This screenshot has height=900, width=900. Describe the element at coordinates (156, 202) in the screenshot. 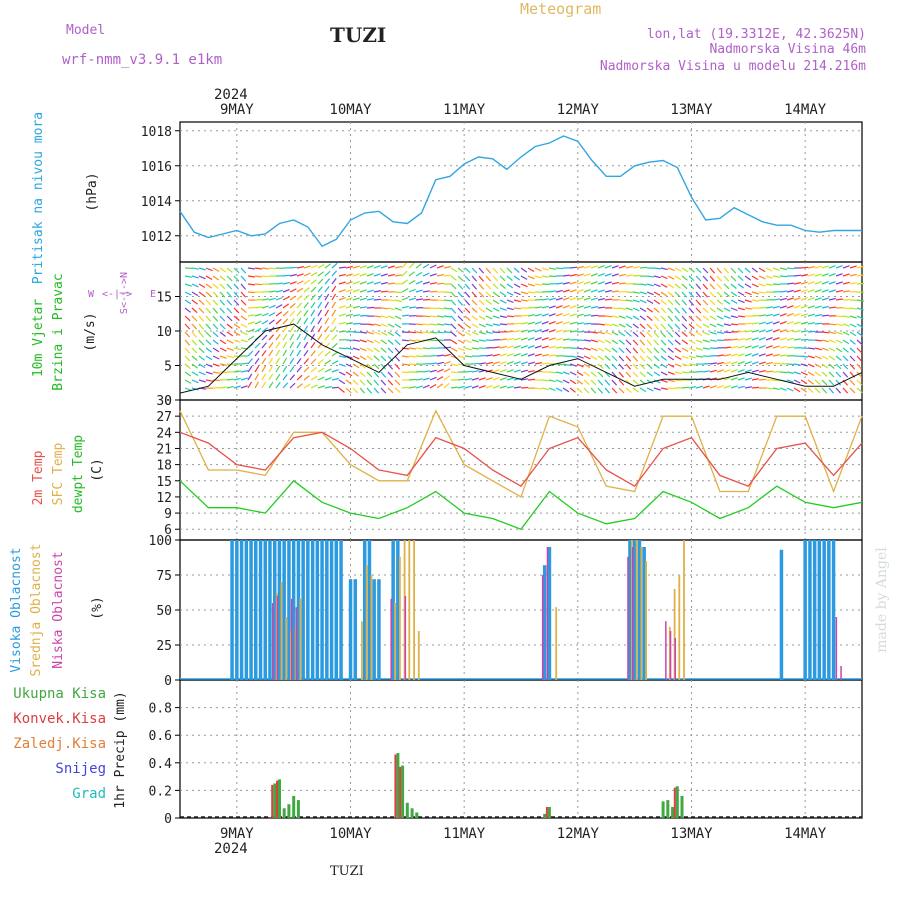

I see `tick-label: 1014` at that location.